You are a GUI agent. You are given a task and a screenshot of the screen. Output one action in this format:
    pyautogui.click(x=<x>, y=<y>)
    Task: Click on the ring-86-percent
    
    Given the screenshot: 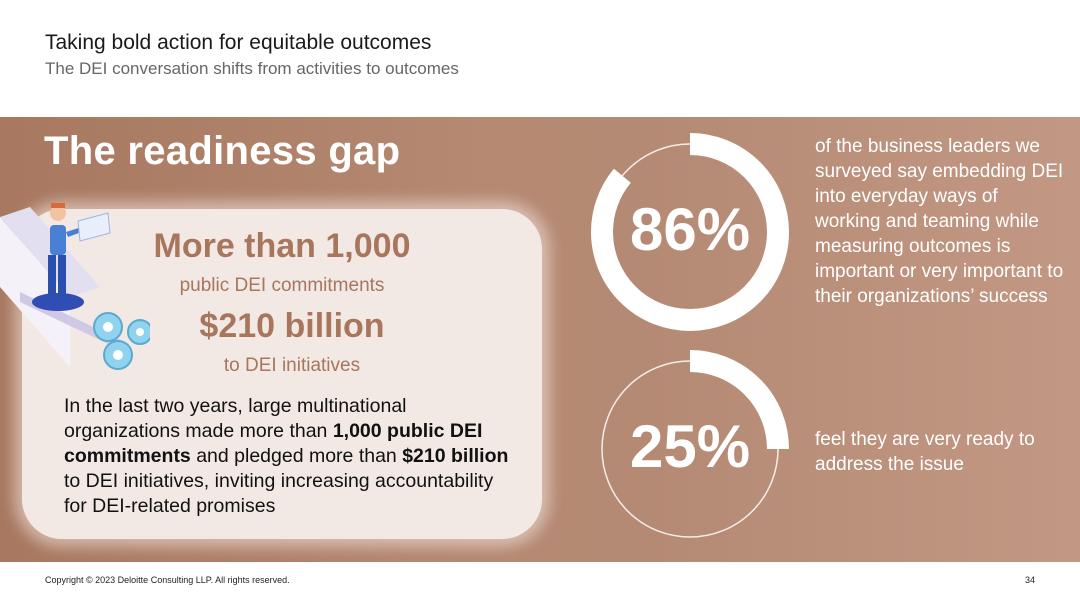 What is the action you would take?
    pyautogui.click(x=690, y=232)
    